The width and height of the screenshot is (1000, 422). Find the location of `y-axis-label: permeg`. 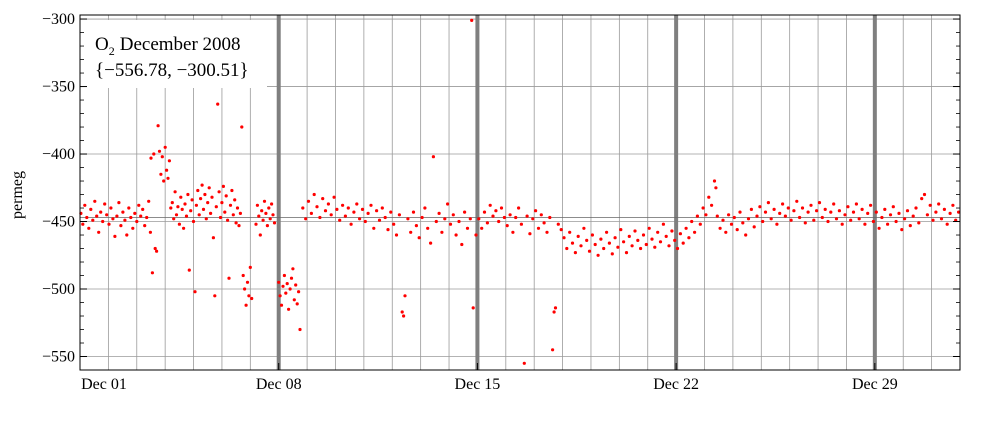

y-axis-label: permeg is located at coordinates (17, 195).